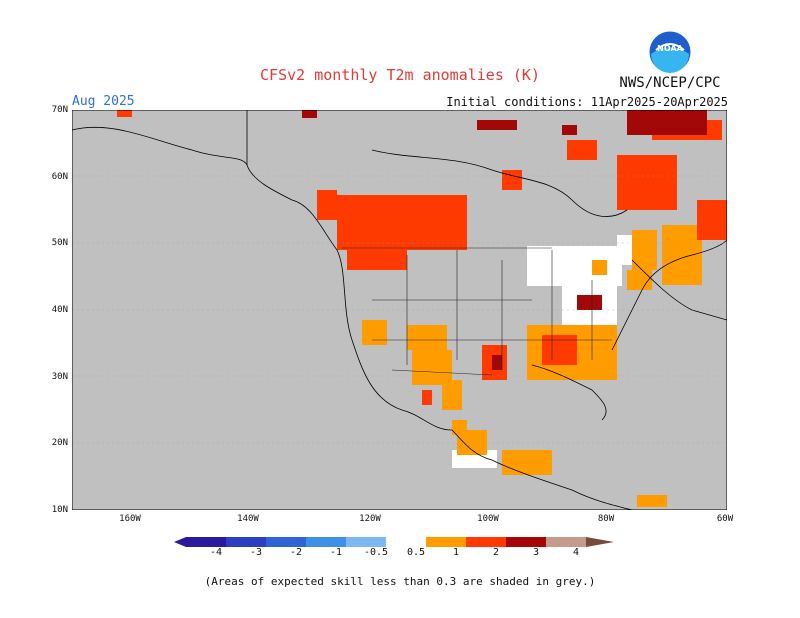 This screenshot has width=800, height=618. I want to click on lat-label-60n: 60N, so click(59, 177).